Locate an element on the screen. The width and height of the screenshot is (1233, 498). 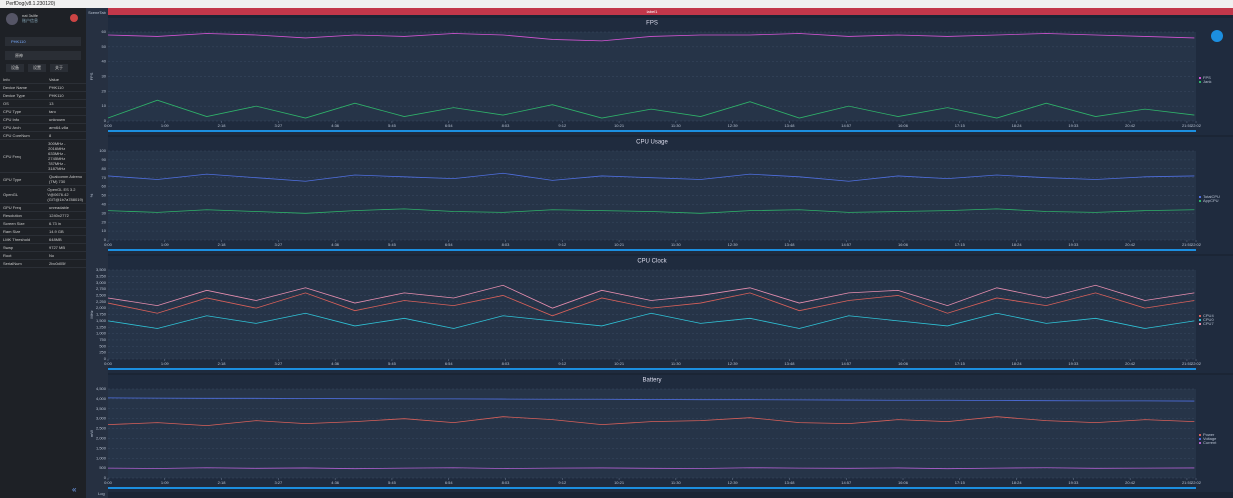
legend-label: Current is located at coordinates (1210, 442).